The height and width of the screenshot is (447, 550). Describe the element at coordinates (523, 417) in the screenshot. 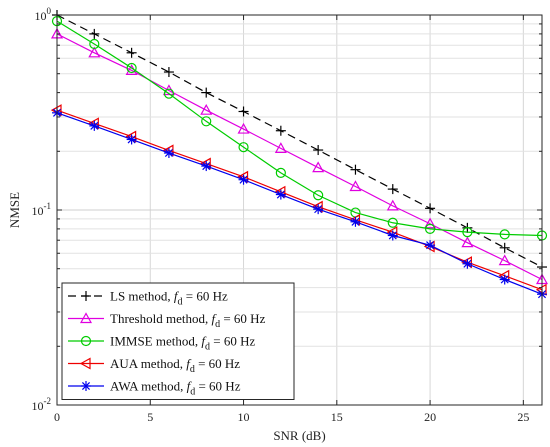

I see `x-tick-label: 25` at that location.